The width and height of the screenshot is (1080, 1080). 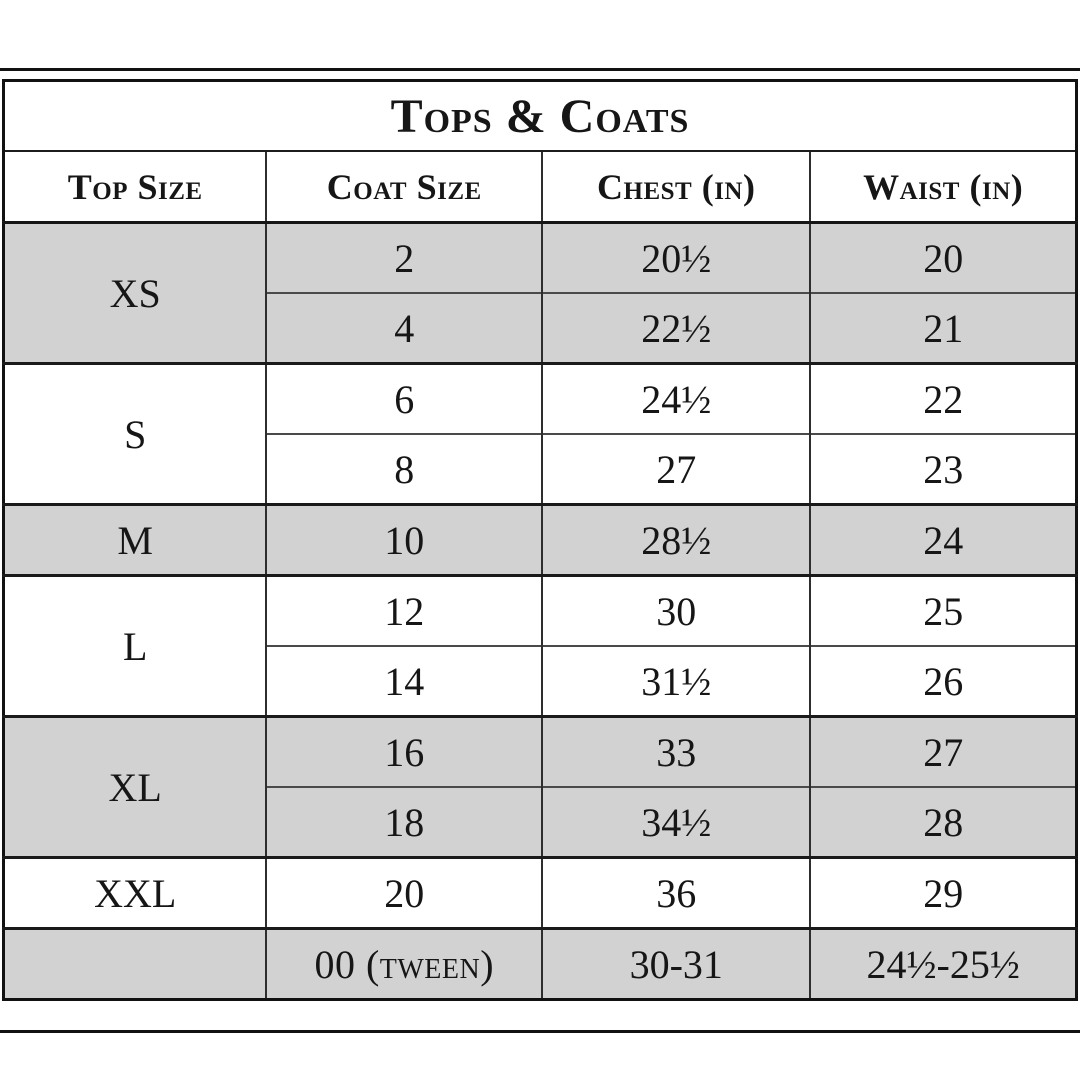 I want to click on waist-cell: 22, so click(x=943, y=398).